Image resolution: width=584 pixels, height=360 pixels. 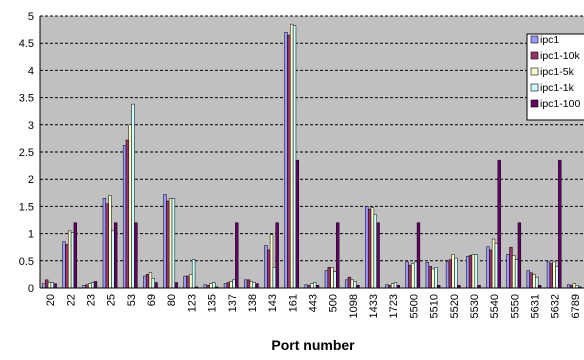 What do you see at coordinates (192, 303) in the screenshot?
I see `x-tick-label: 123` at bounding box center [192, 303].